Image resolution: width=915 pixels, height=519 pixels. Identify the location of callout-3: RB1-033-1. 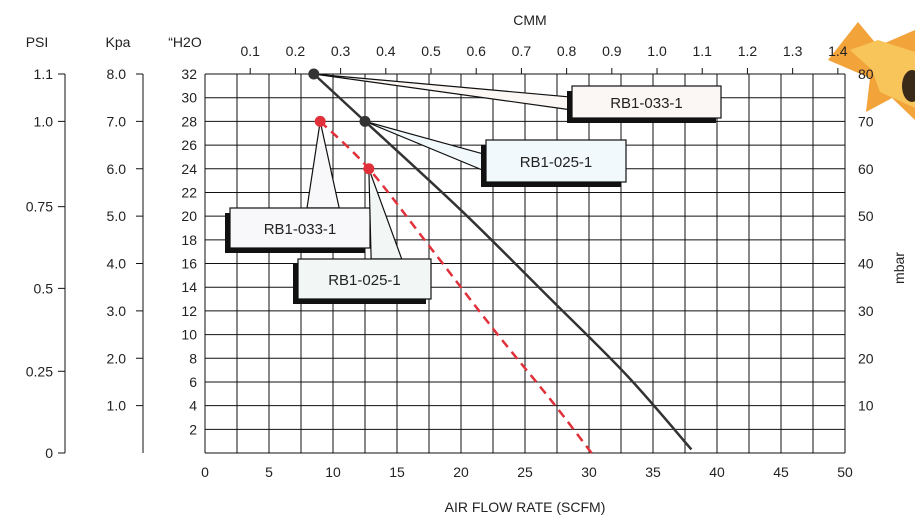
(298, 184).